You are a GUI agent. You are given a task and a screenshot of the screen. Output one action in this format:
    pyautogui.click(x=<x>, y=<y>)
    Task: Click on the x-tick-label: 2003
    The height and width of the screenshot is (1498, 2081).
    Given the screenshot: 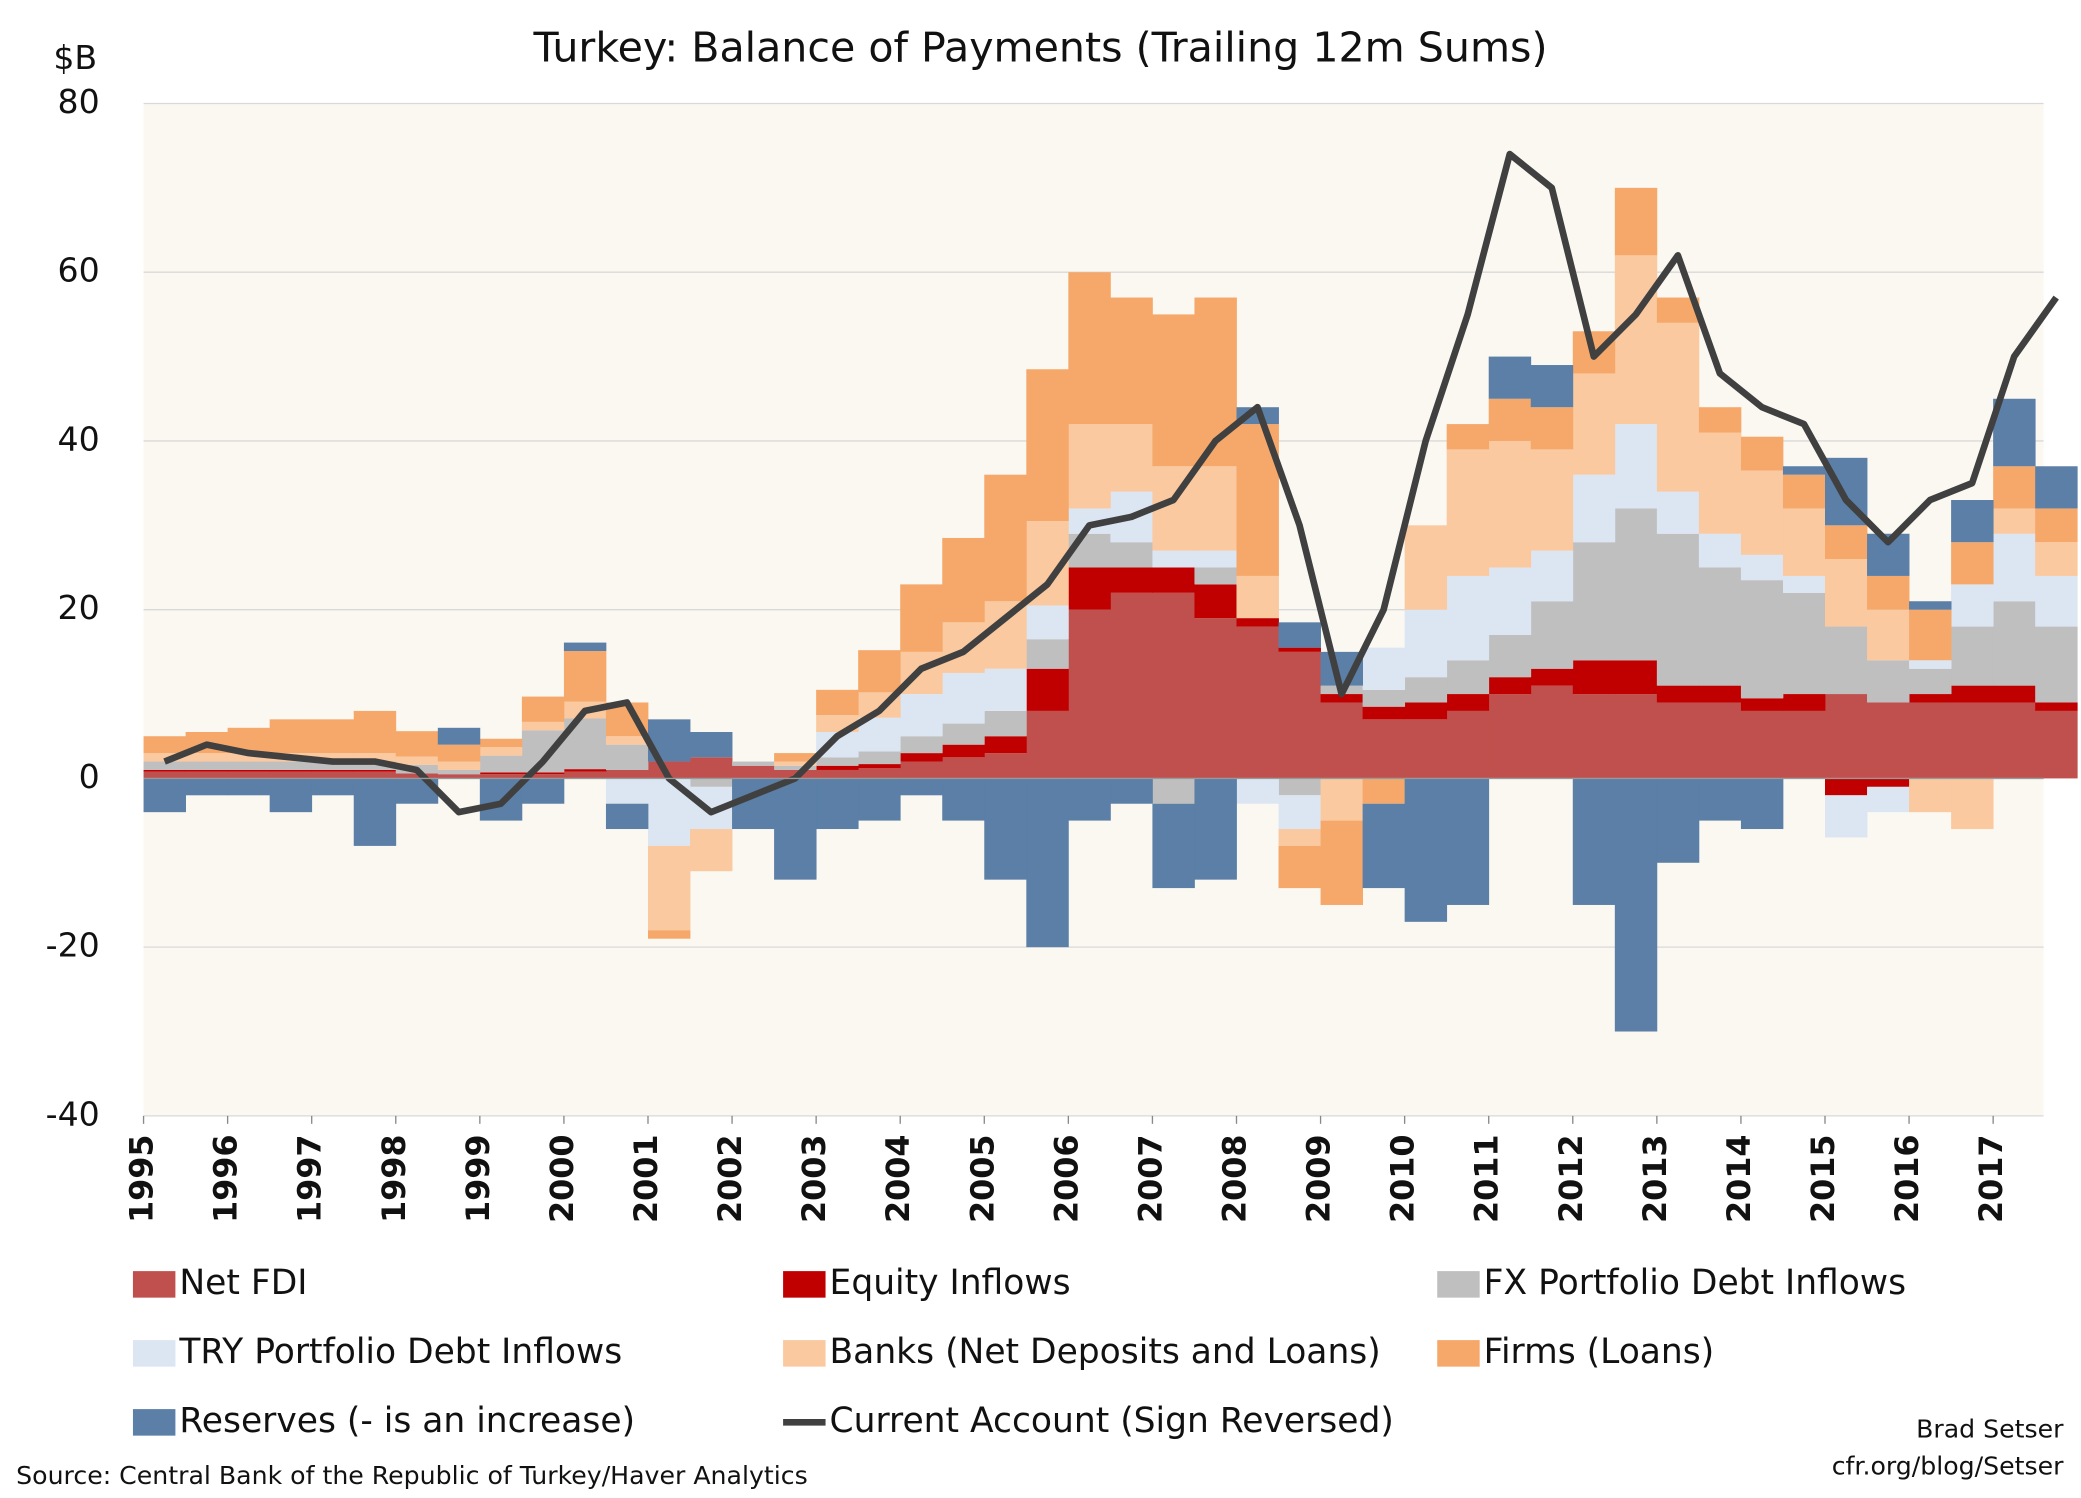 What is the action you would take?
    pyautogui.click(x=814, y=1178)
    